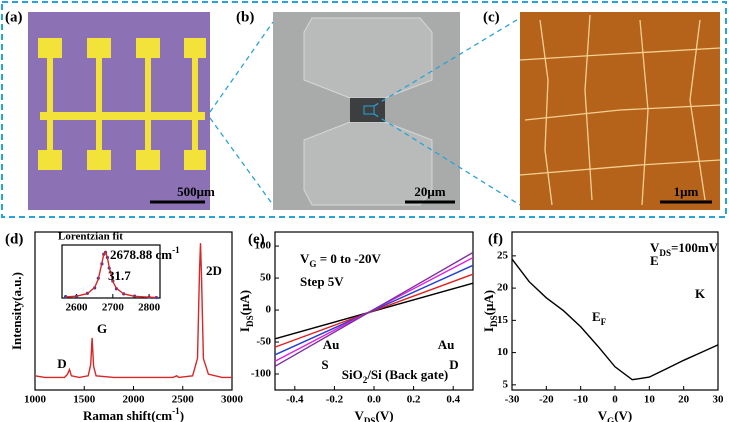 This screenshot has height=422, width=729. Describe the element at coordinates (503, 352) in the screenshot. I see `y-tick-label: 10` at that location.